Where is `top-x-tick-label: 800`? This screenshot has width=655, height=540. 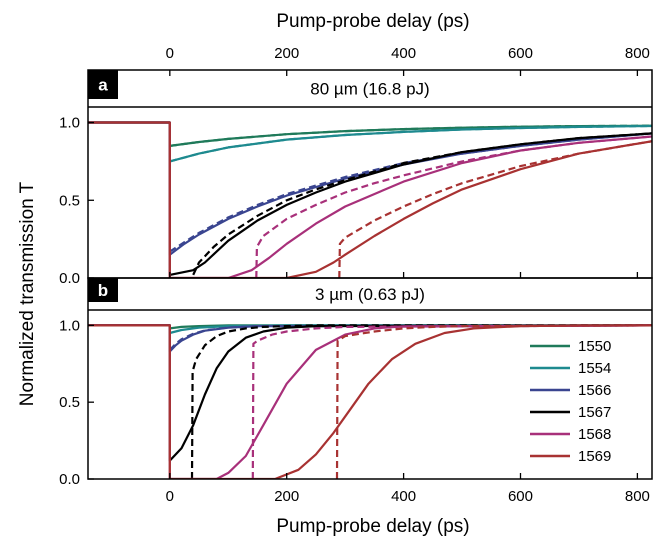
top-x-tick-label: 800 is located at coordinates (637, 53).